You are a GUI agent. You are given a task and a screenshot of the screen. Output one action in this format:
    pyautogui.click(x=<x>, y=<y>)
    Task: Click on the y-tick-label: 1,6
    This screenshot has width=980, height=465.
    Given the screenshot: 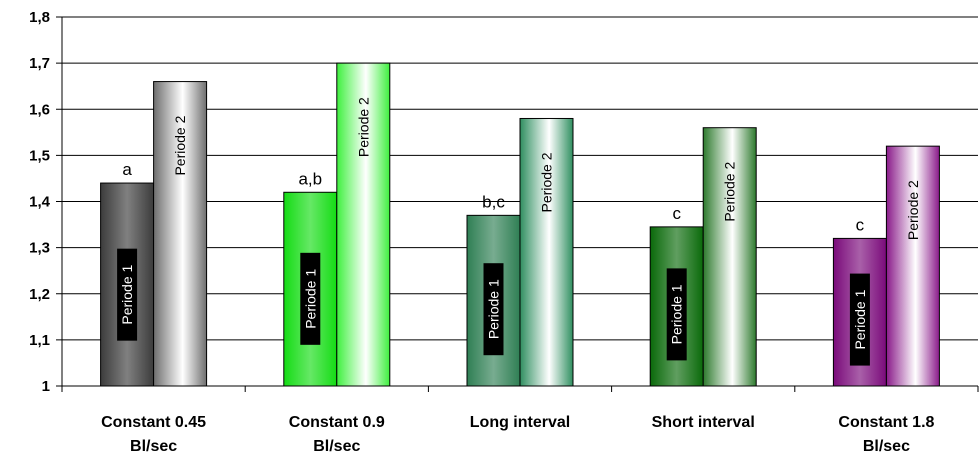 What is the action you would take?
    pyautogui.click(x=39, y=109)
    